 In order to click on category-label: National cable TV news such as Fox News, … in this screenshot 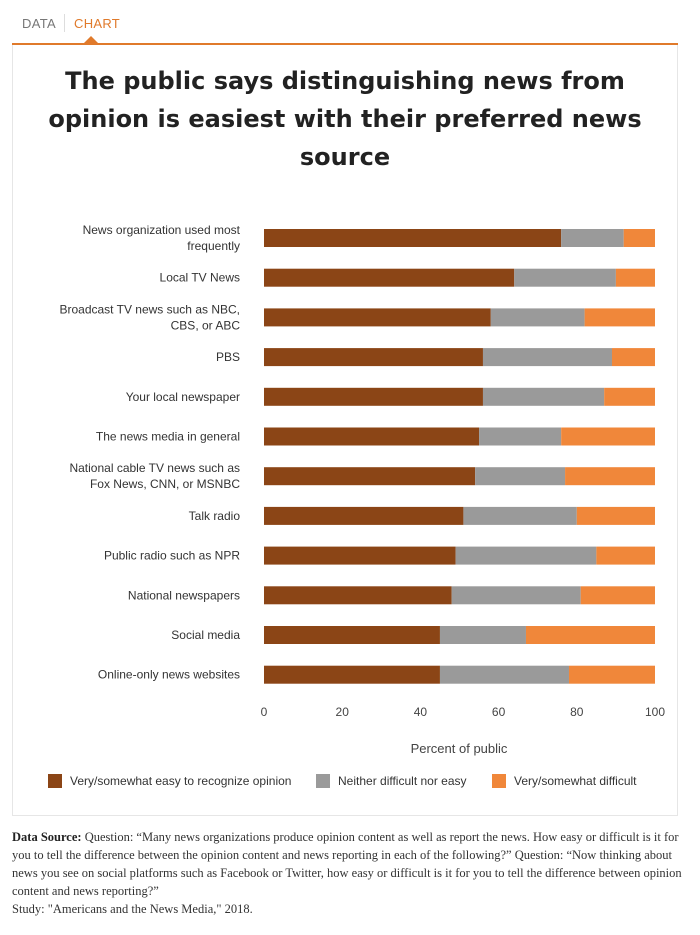, I will do `click(154, 476)`.